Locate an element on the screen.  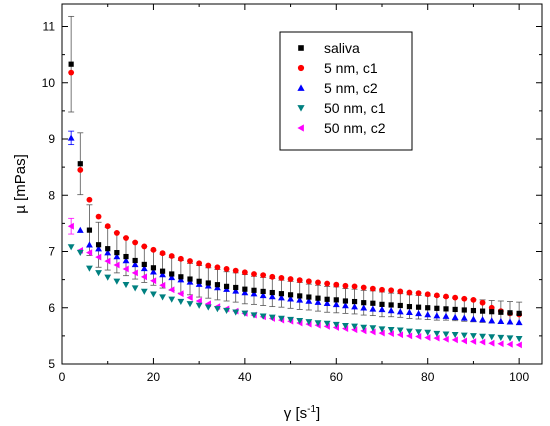
legend-label: 5 nm, c2 is located at coordinates (351, 88).